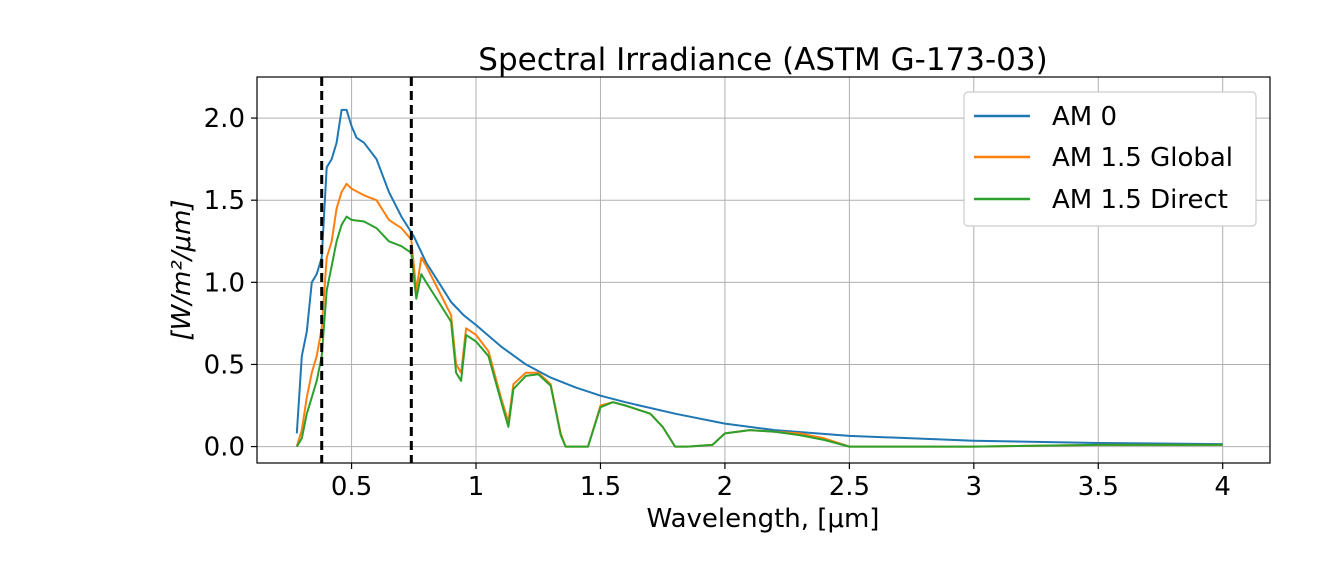  I want to click on legend: AM 0 AM 1.5 Global AM 1.5 Direct, so click(1110, 159).